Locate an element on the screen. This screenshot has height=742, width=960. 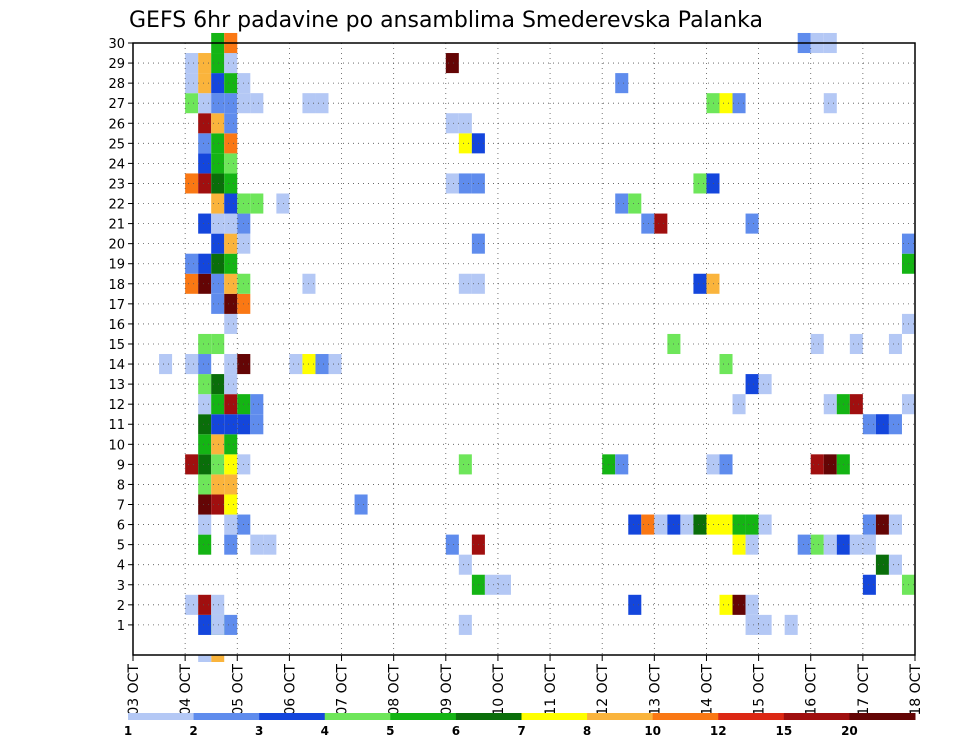
y-tick-label: 29 is located at coordinates (116, 64).